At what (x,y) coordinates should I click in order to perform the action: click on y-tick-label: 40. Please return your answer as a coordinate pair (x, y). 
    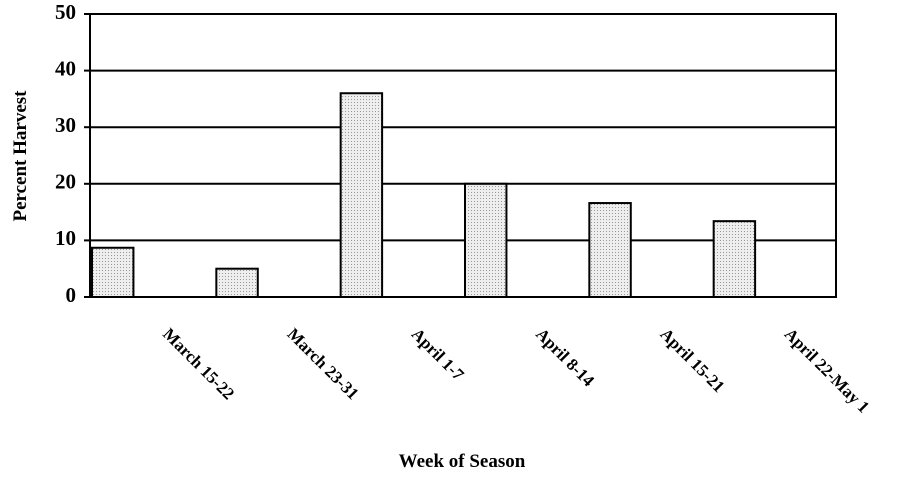
    Looking at the image, I should click on (65, 68).